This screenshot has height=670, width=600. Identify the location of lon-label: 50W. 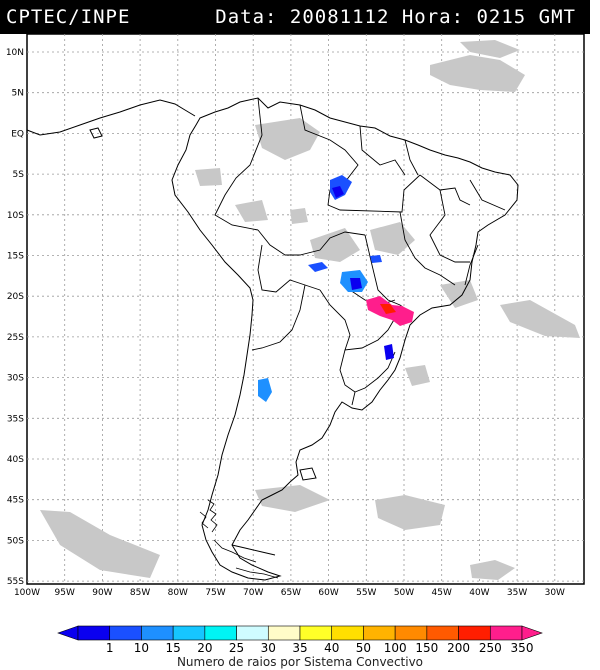
(404, 593).